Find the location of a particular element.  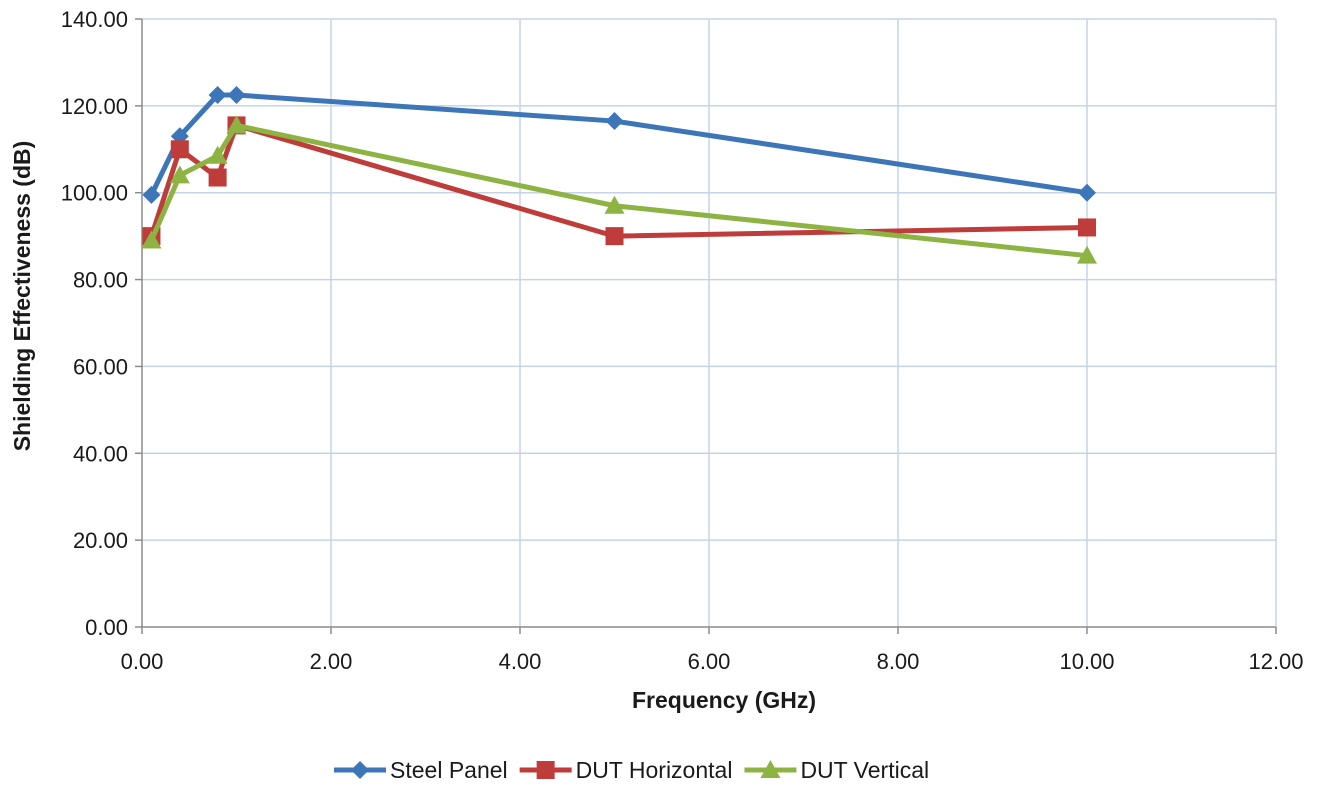

y-tick-label: 120.00 is located at coordinates (94, 106).